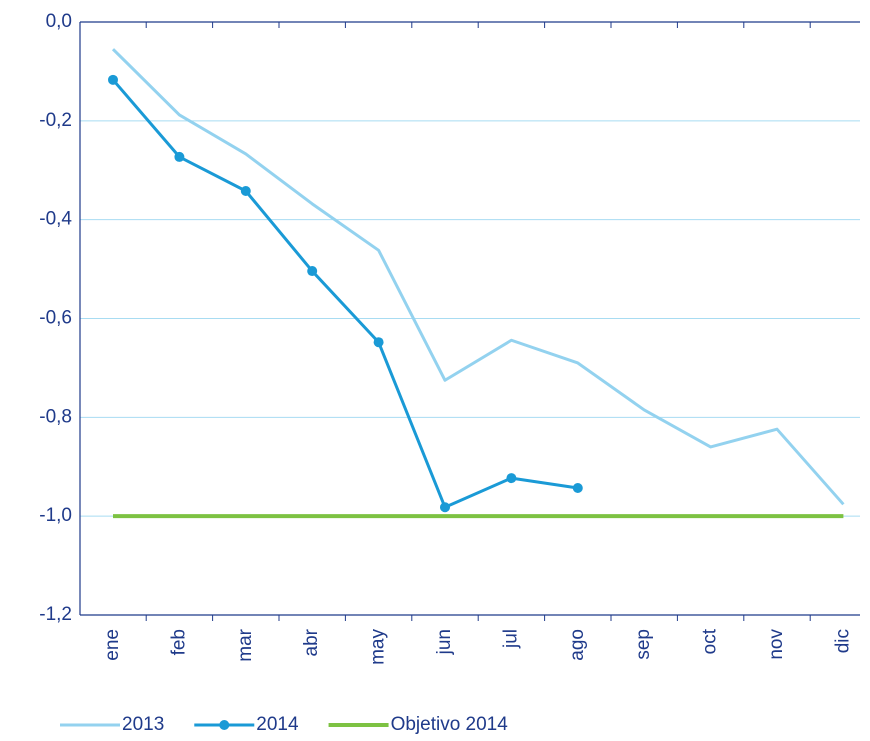  What do you see at coordinates (450, 724) in the screenshot?
I see `legend-label: Objetivo 2014` at bounding box center [450, 724].